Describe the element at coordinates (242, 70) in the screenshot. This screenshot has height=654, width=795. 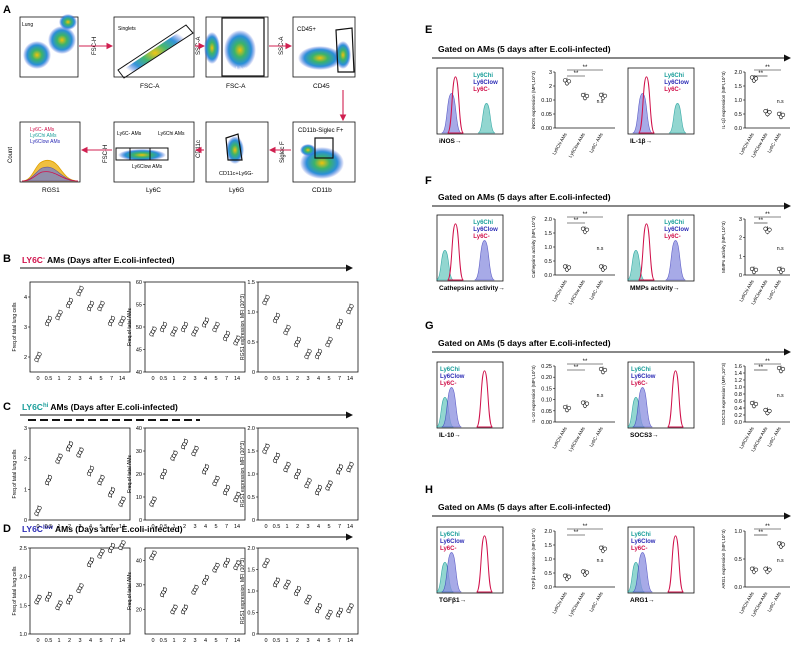
I see `gate-label-live: Live` at that location.